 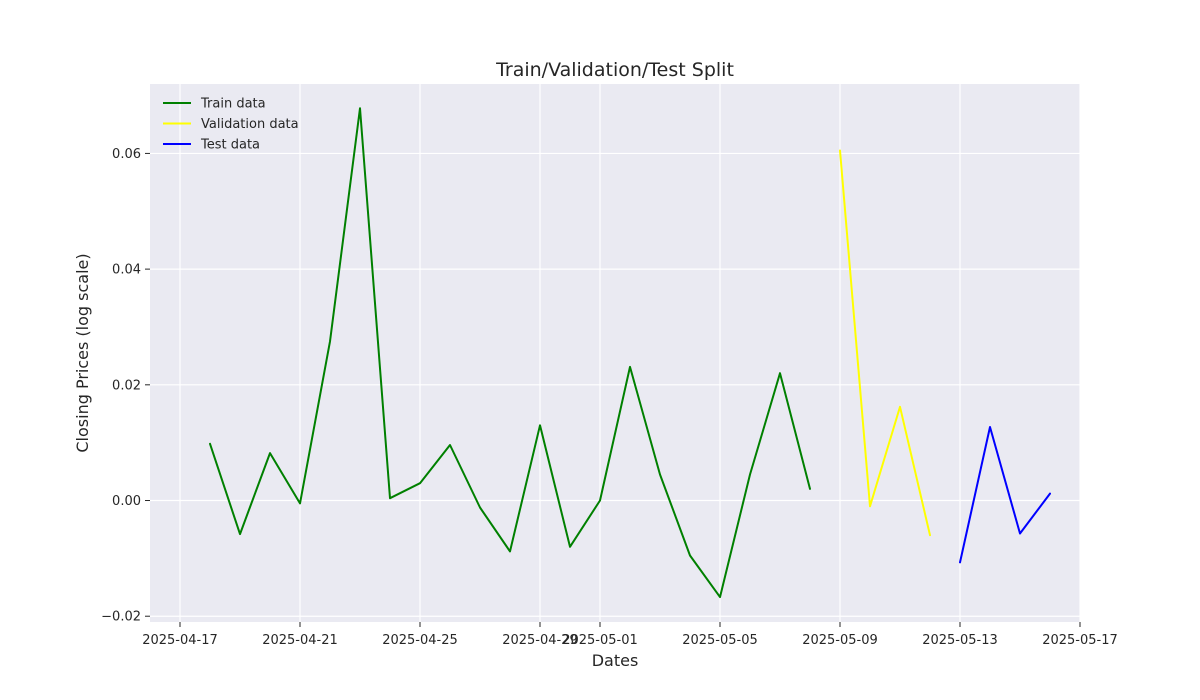 I want to click on x-tick-label: 2025-05-01, so click(x=600, y=640).